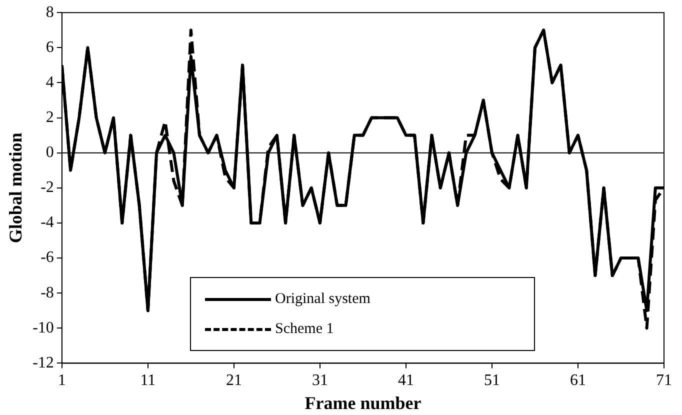 The width and height of the screenshot is (682, 415). What do you see at coordinates (43, 363) in the screenshot?
I see `y-tick-label: -12` at bounding box center [43, 363].